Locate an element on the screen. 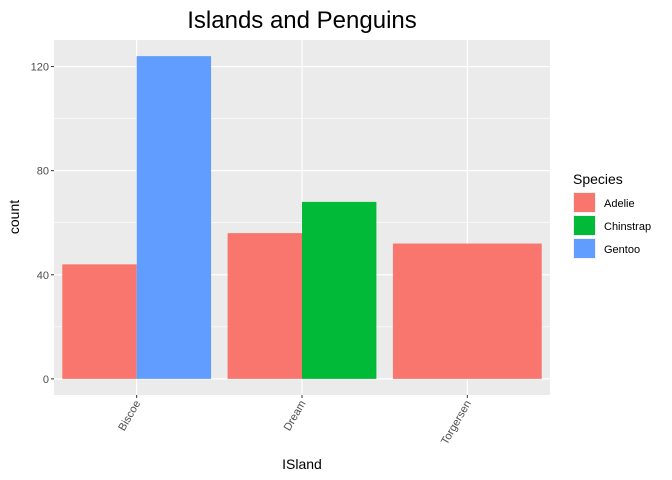 The width and height of the screenshot is (672, 480). x-axis: Biscoe Dream Torgersen is located at coordinates (295, 421).